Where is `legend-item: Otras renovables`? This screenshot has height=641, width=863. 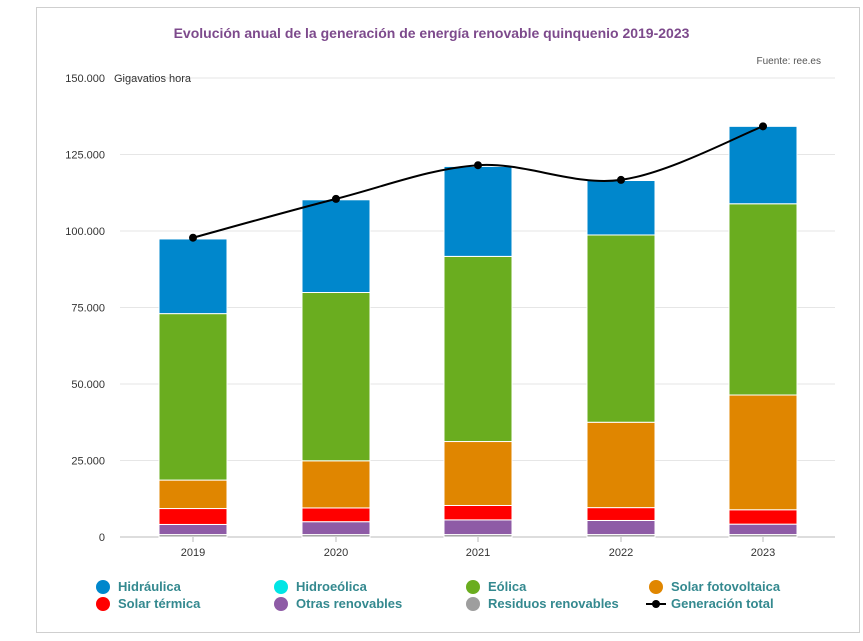 legend-item: Otras renovables is located at coordinates (338, 603).